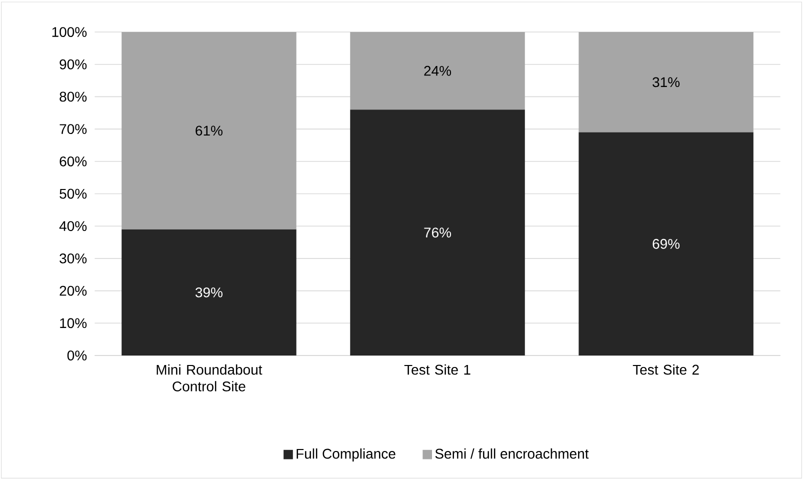 Image resolution: width=807 pixels, height=490 pixels. Describe the element at coordinates (73, 291) in the screenshot. I see `y-tick-label: 20%` at that location.